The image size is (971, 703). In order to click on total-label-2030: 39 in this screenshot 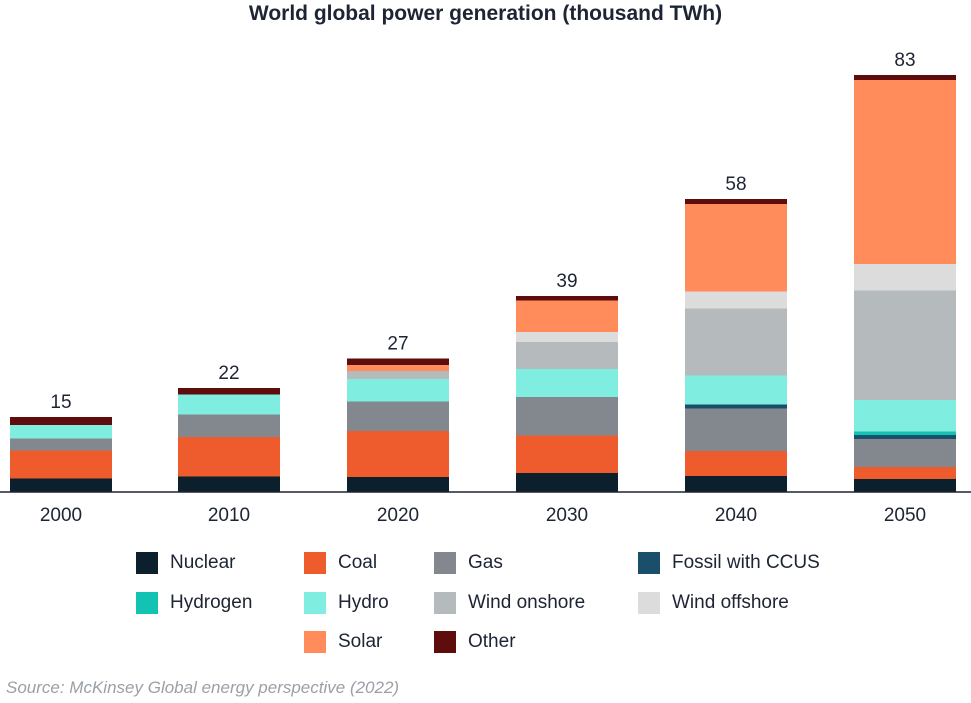, I will do `click(566, 281)`.